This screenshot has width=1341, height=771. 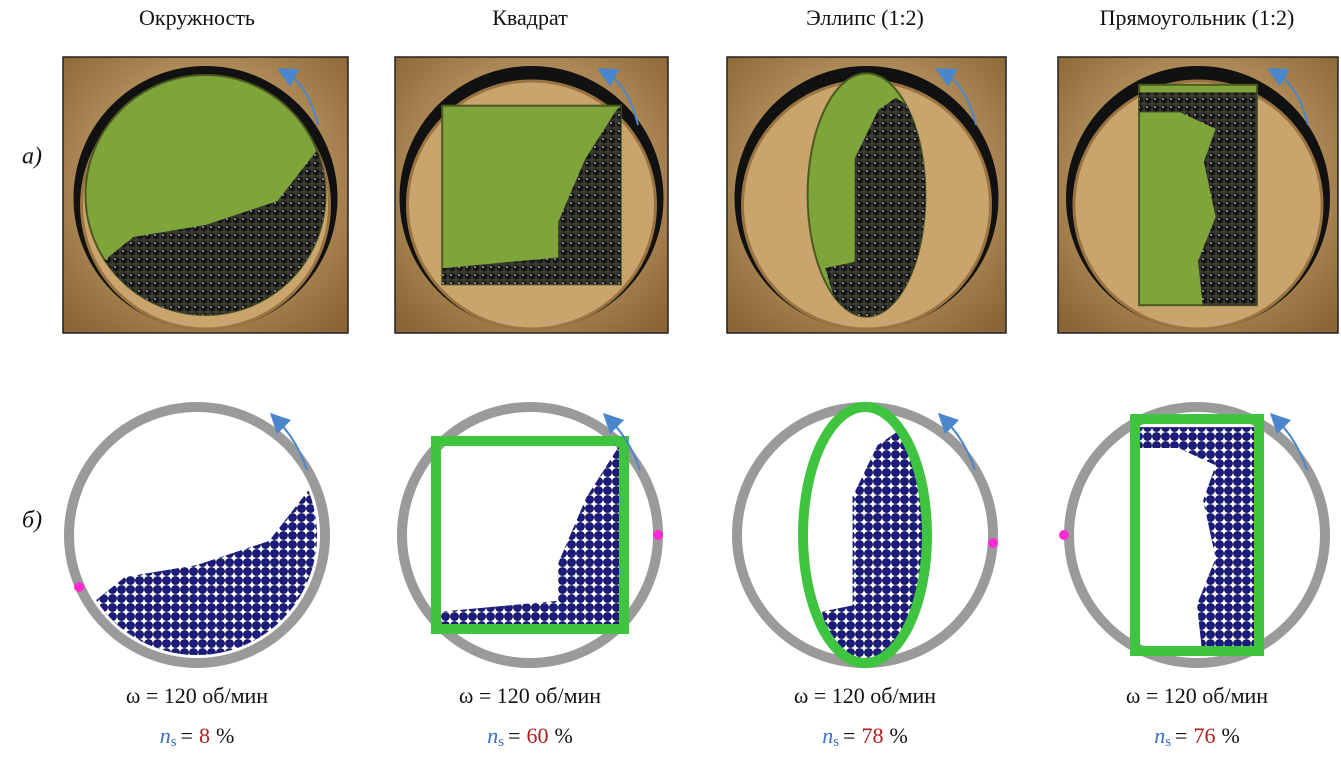 I want to click on ns-caption: ns = 78%, so click(x=865, y=736).